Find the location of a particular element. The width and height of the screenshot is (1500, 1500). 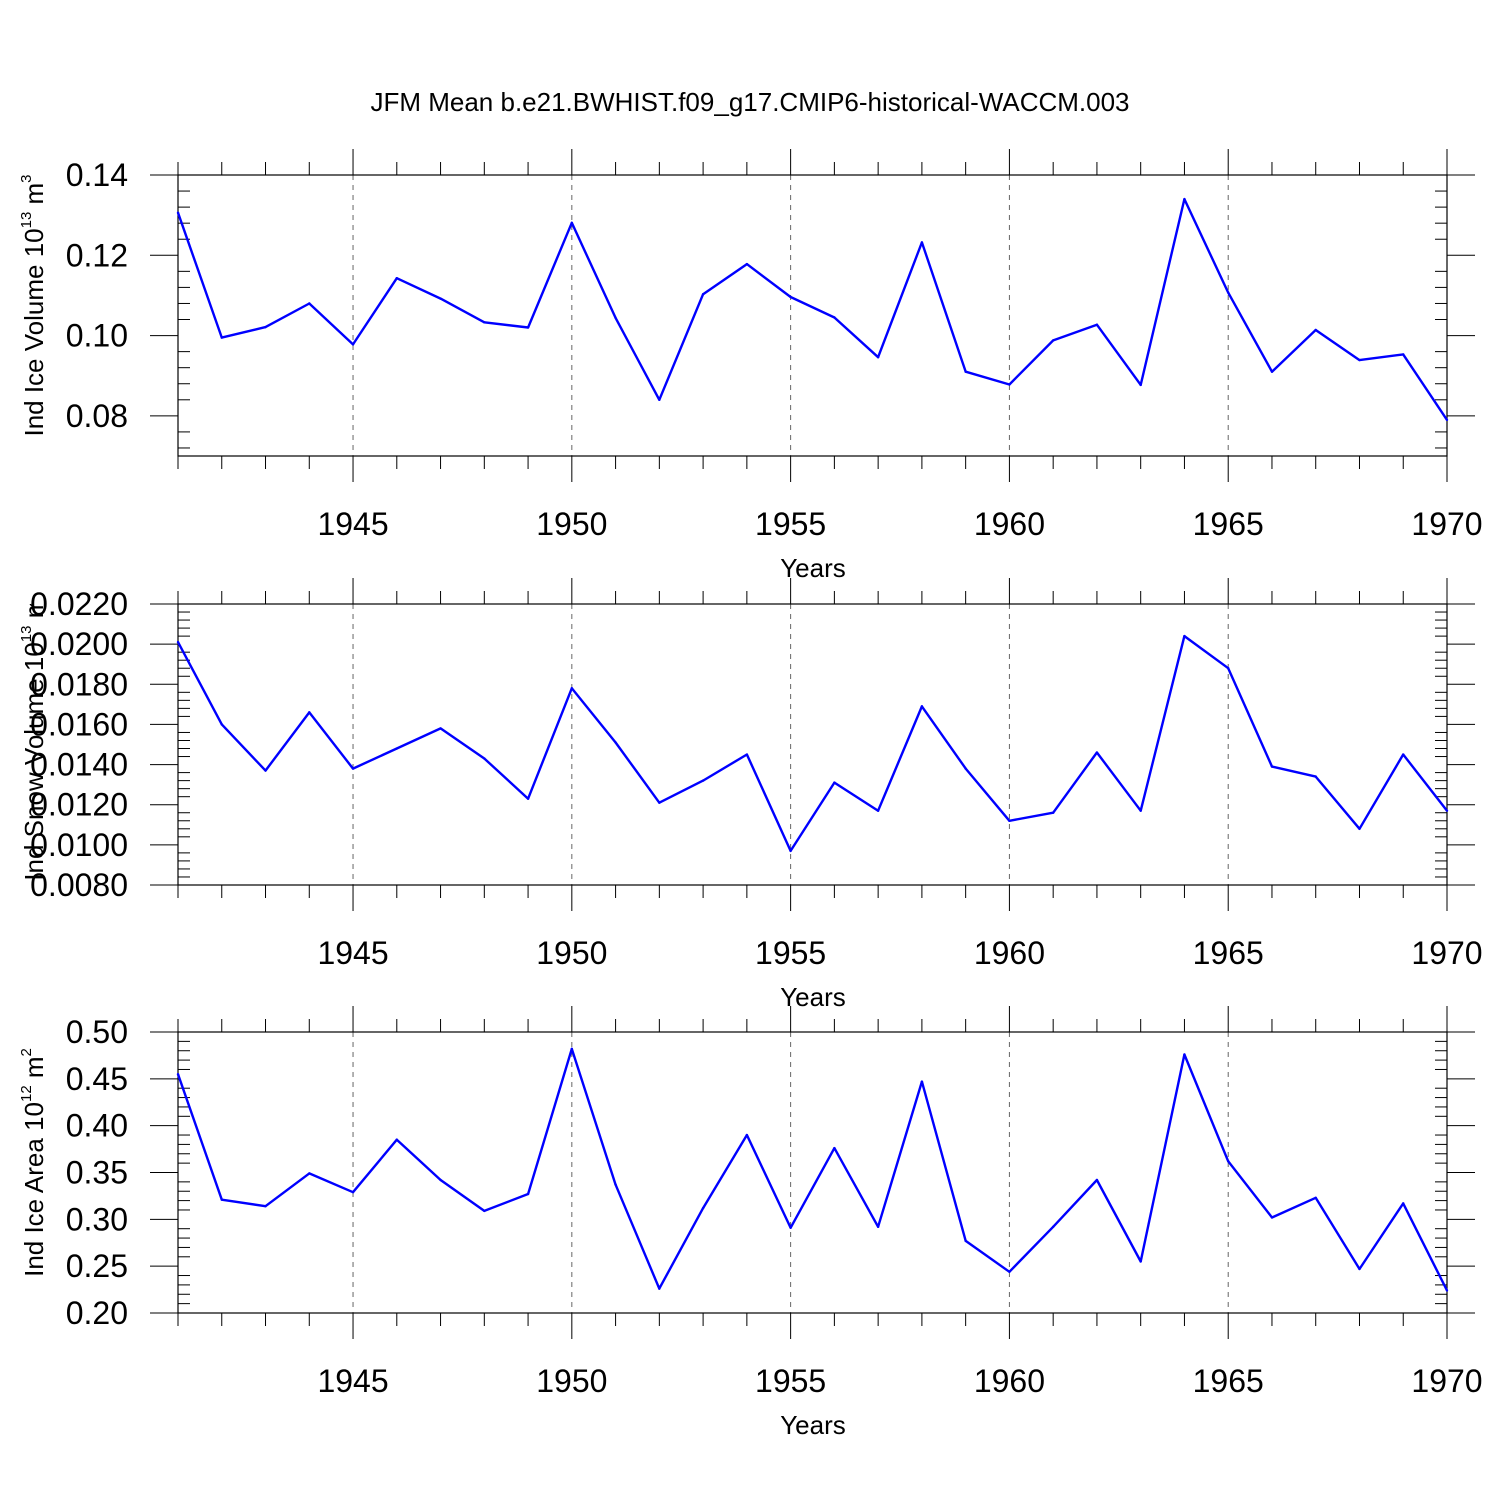

y-tick-label: 0.08 is located at coordinates (97, 416).